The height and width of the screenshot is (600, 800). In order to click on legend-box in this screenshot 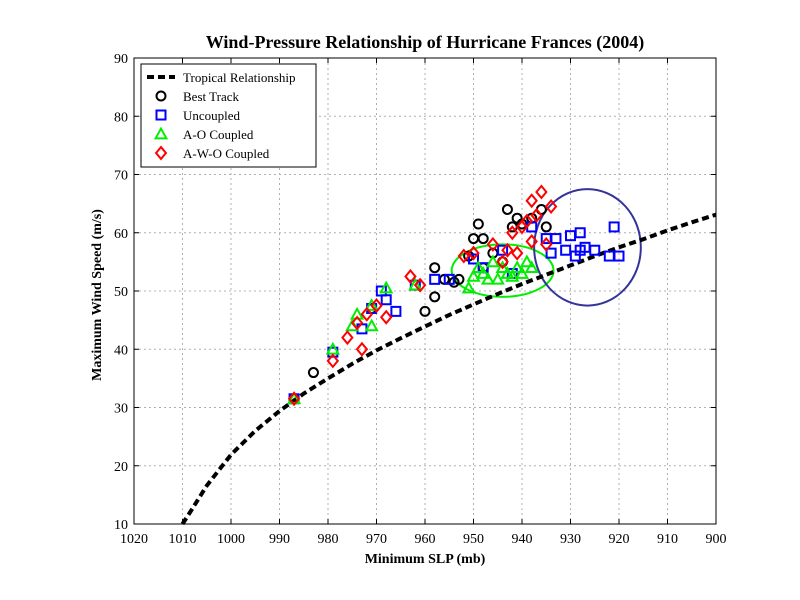, I will do `click(228, 115)`.